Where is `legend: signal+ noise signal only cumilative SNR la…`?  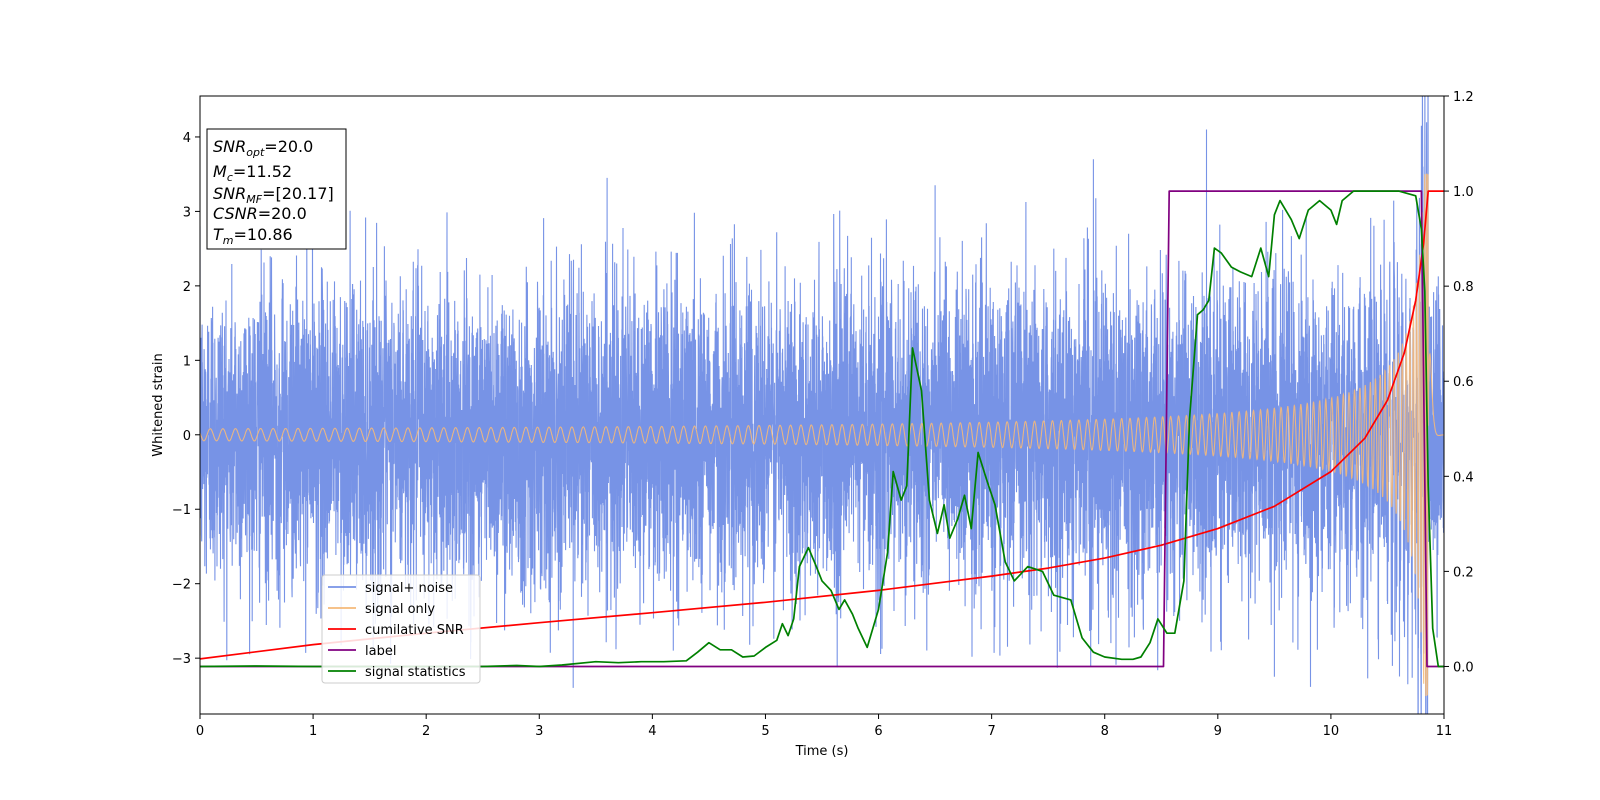
legend: signal+ noise signal only cumilative SNR la… is located at coordinates (401, 629).